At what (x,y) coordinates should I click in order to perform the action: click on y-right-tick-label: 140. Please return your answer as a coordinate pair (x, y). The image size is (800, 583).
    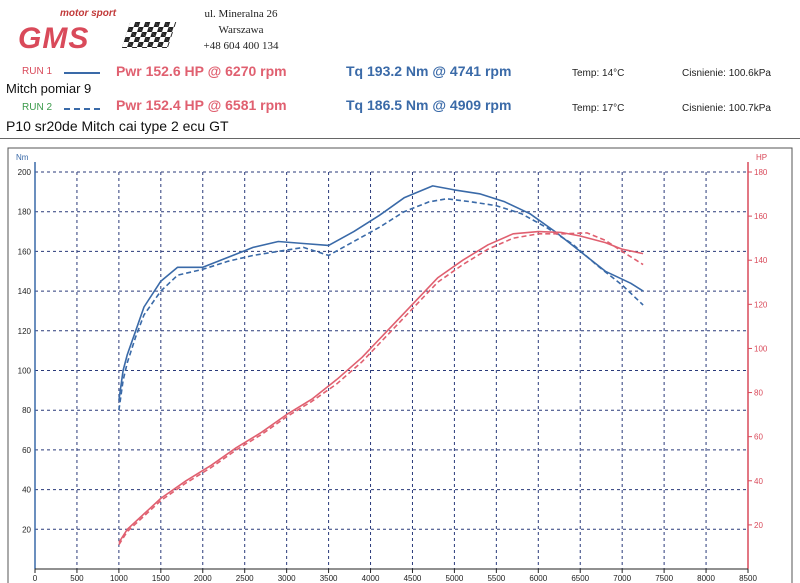
    Looking at the image, I should click on (761, 260).